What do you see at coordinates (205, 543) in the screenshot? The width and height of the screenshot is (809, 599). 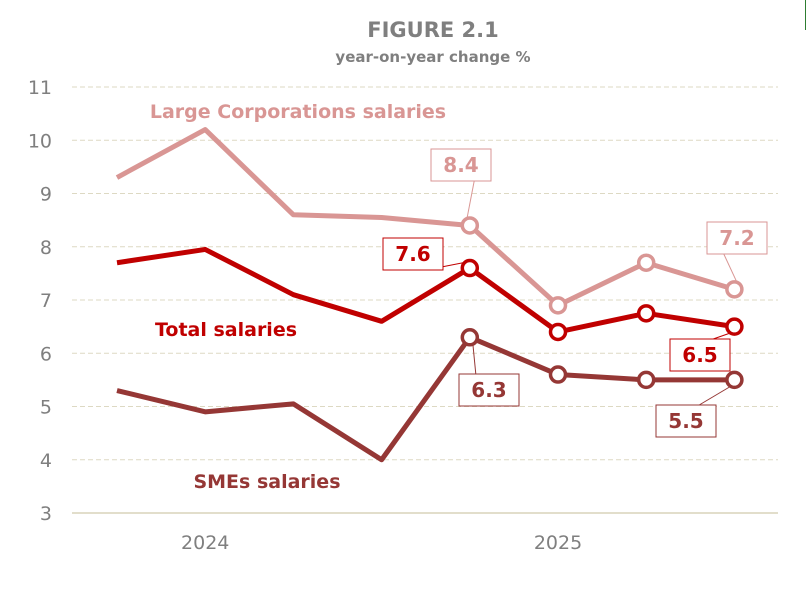 I see `x-tick-label: 2024` at bounding box center [205, 543].